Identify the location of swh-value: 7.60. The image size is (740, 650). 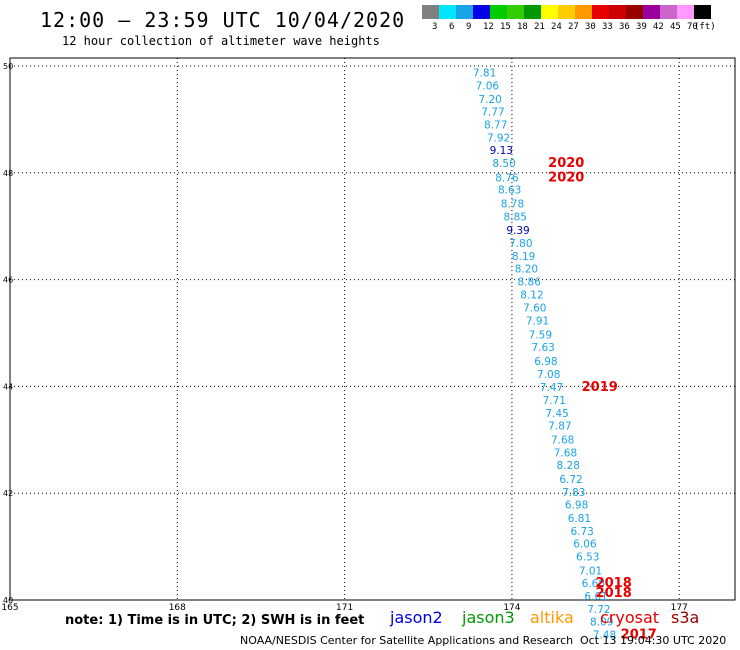
(534, 309).